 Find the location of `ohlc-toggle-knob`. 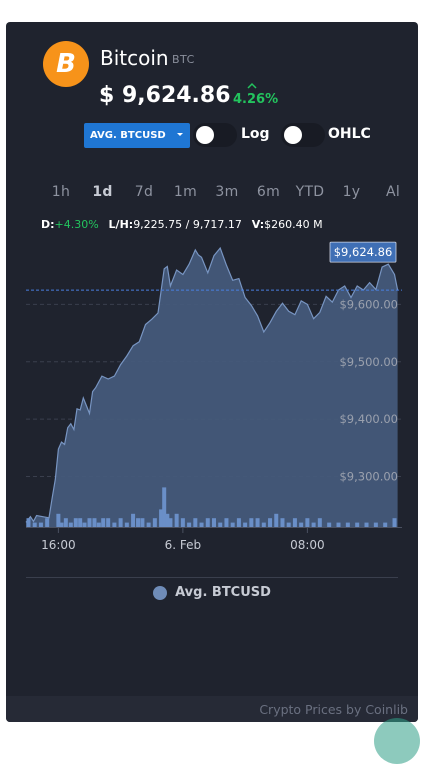

ohlc-toggle-knob is located at coordinates (293, 135).